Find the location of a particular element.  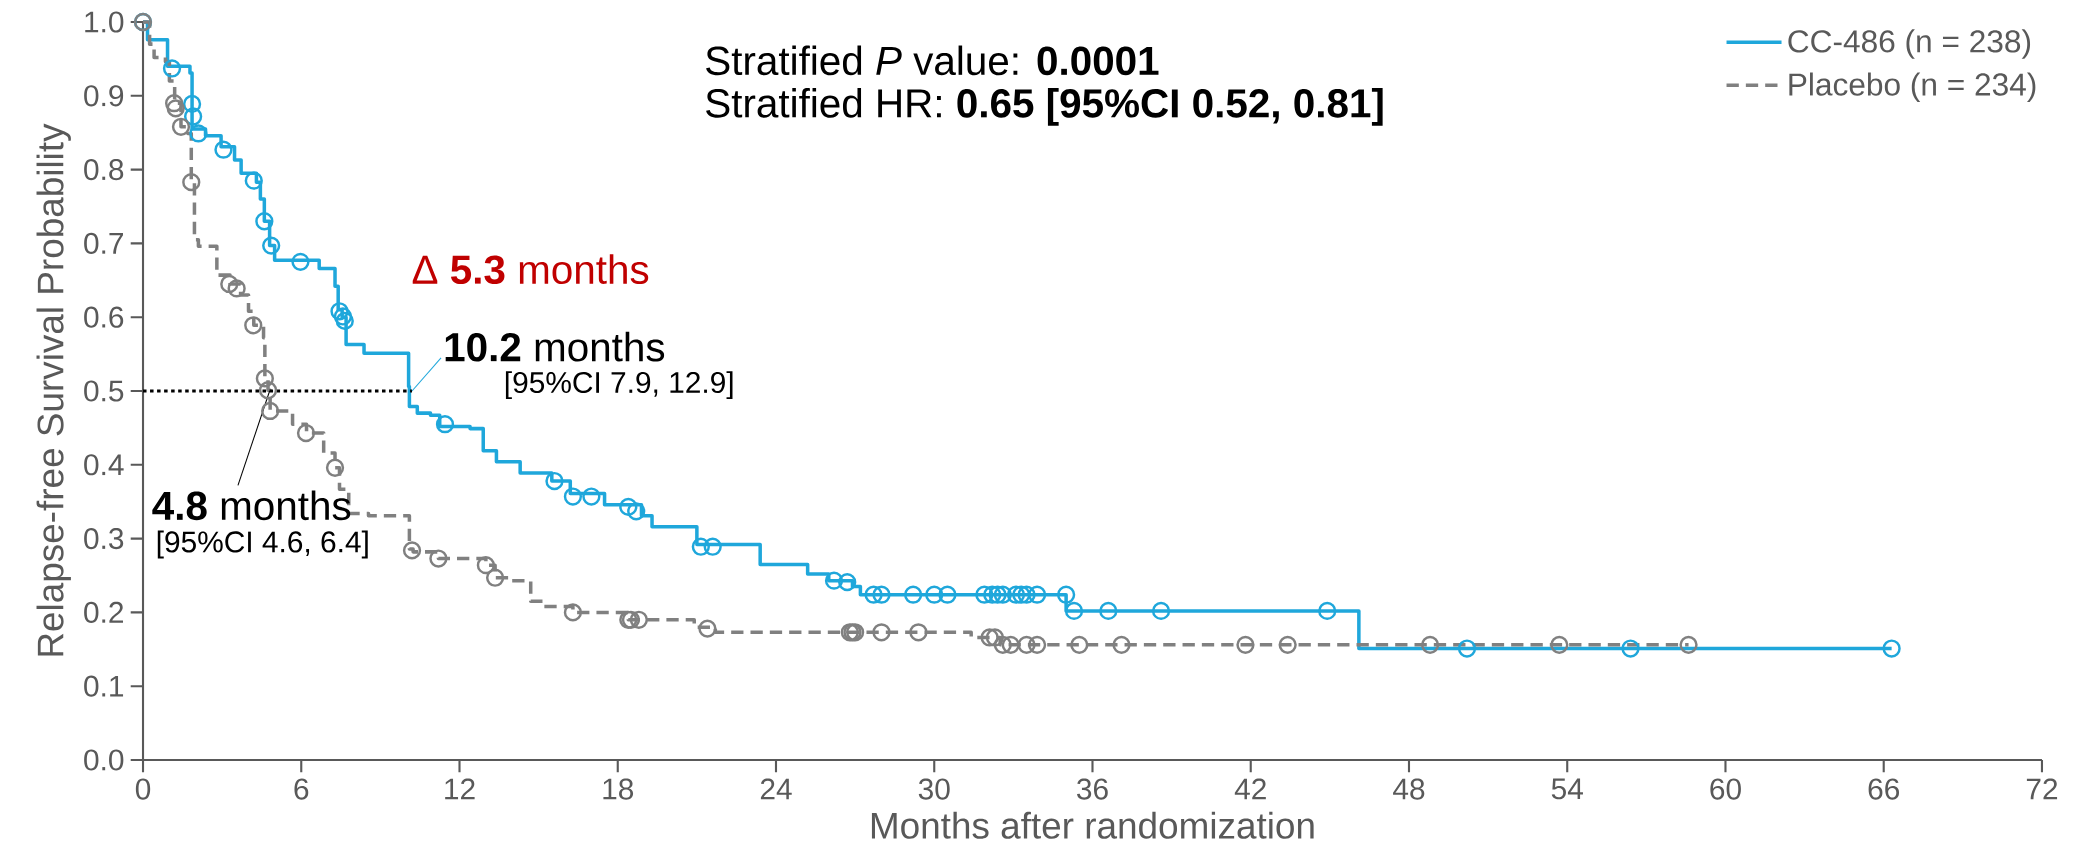

y-tick-label: 0.9 is located at coordinates (104, 96).